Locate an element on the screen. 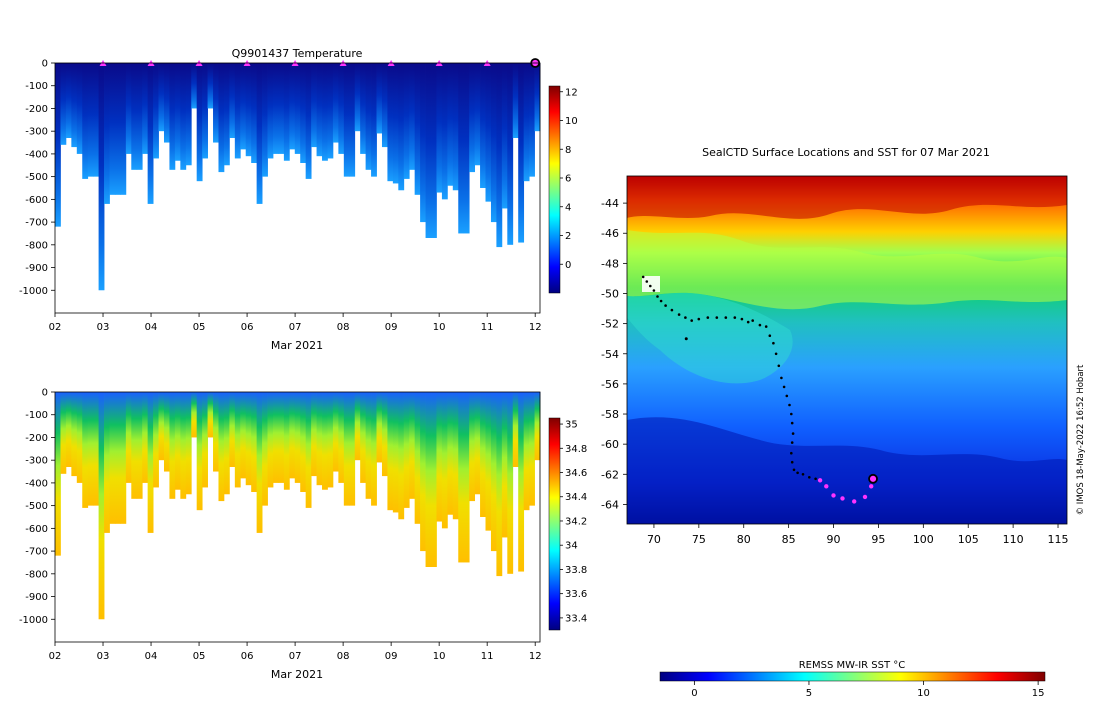 This screenshot has width=1100, height=704. y-tick-label: -800 is located at coordinates (36, 245).